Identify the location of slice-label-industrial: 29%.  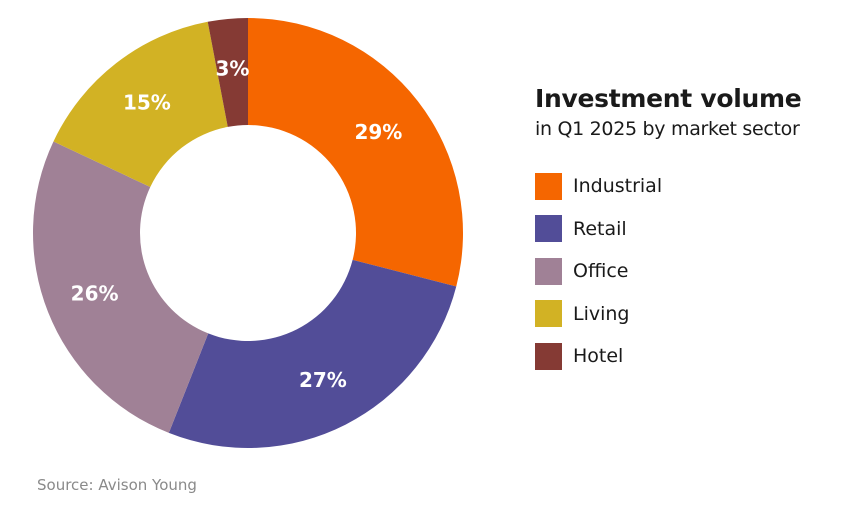
(378, 132).